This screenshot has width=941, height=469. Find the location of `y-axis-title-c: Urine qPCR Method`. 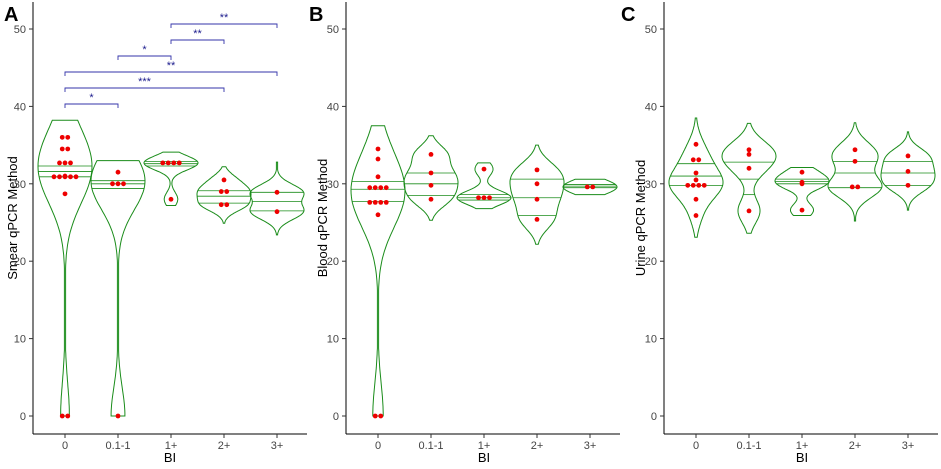

y-axis-title-c: Urine qPCR Method is located at coordinates (640, 218).